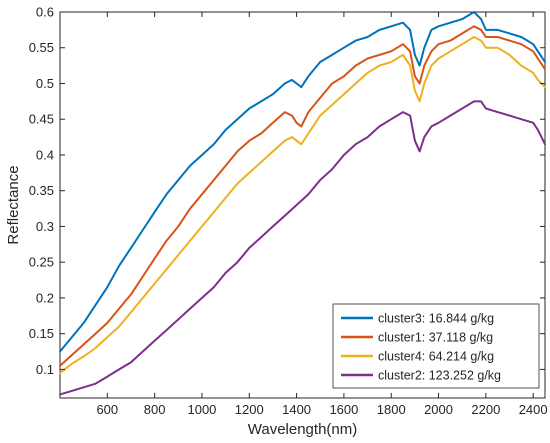  I want to click on y-tick-label: 0.35, so click(41, 190).